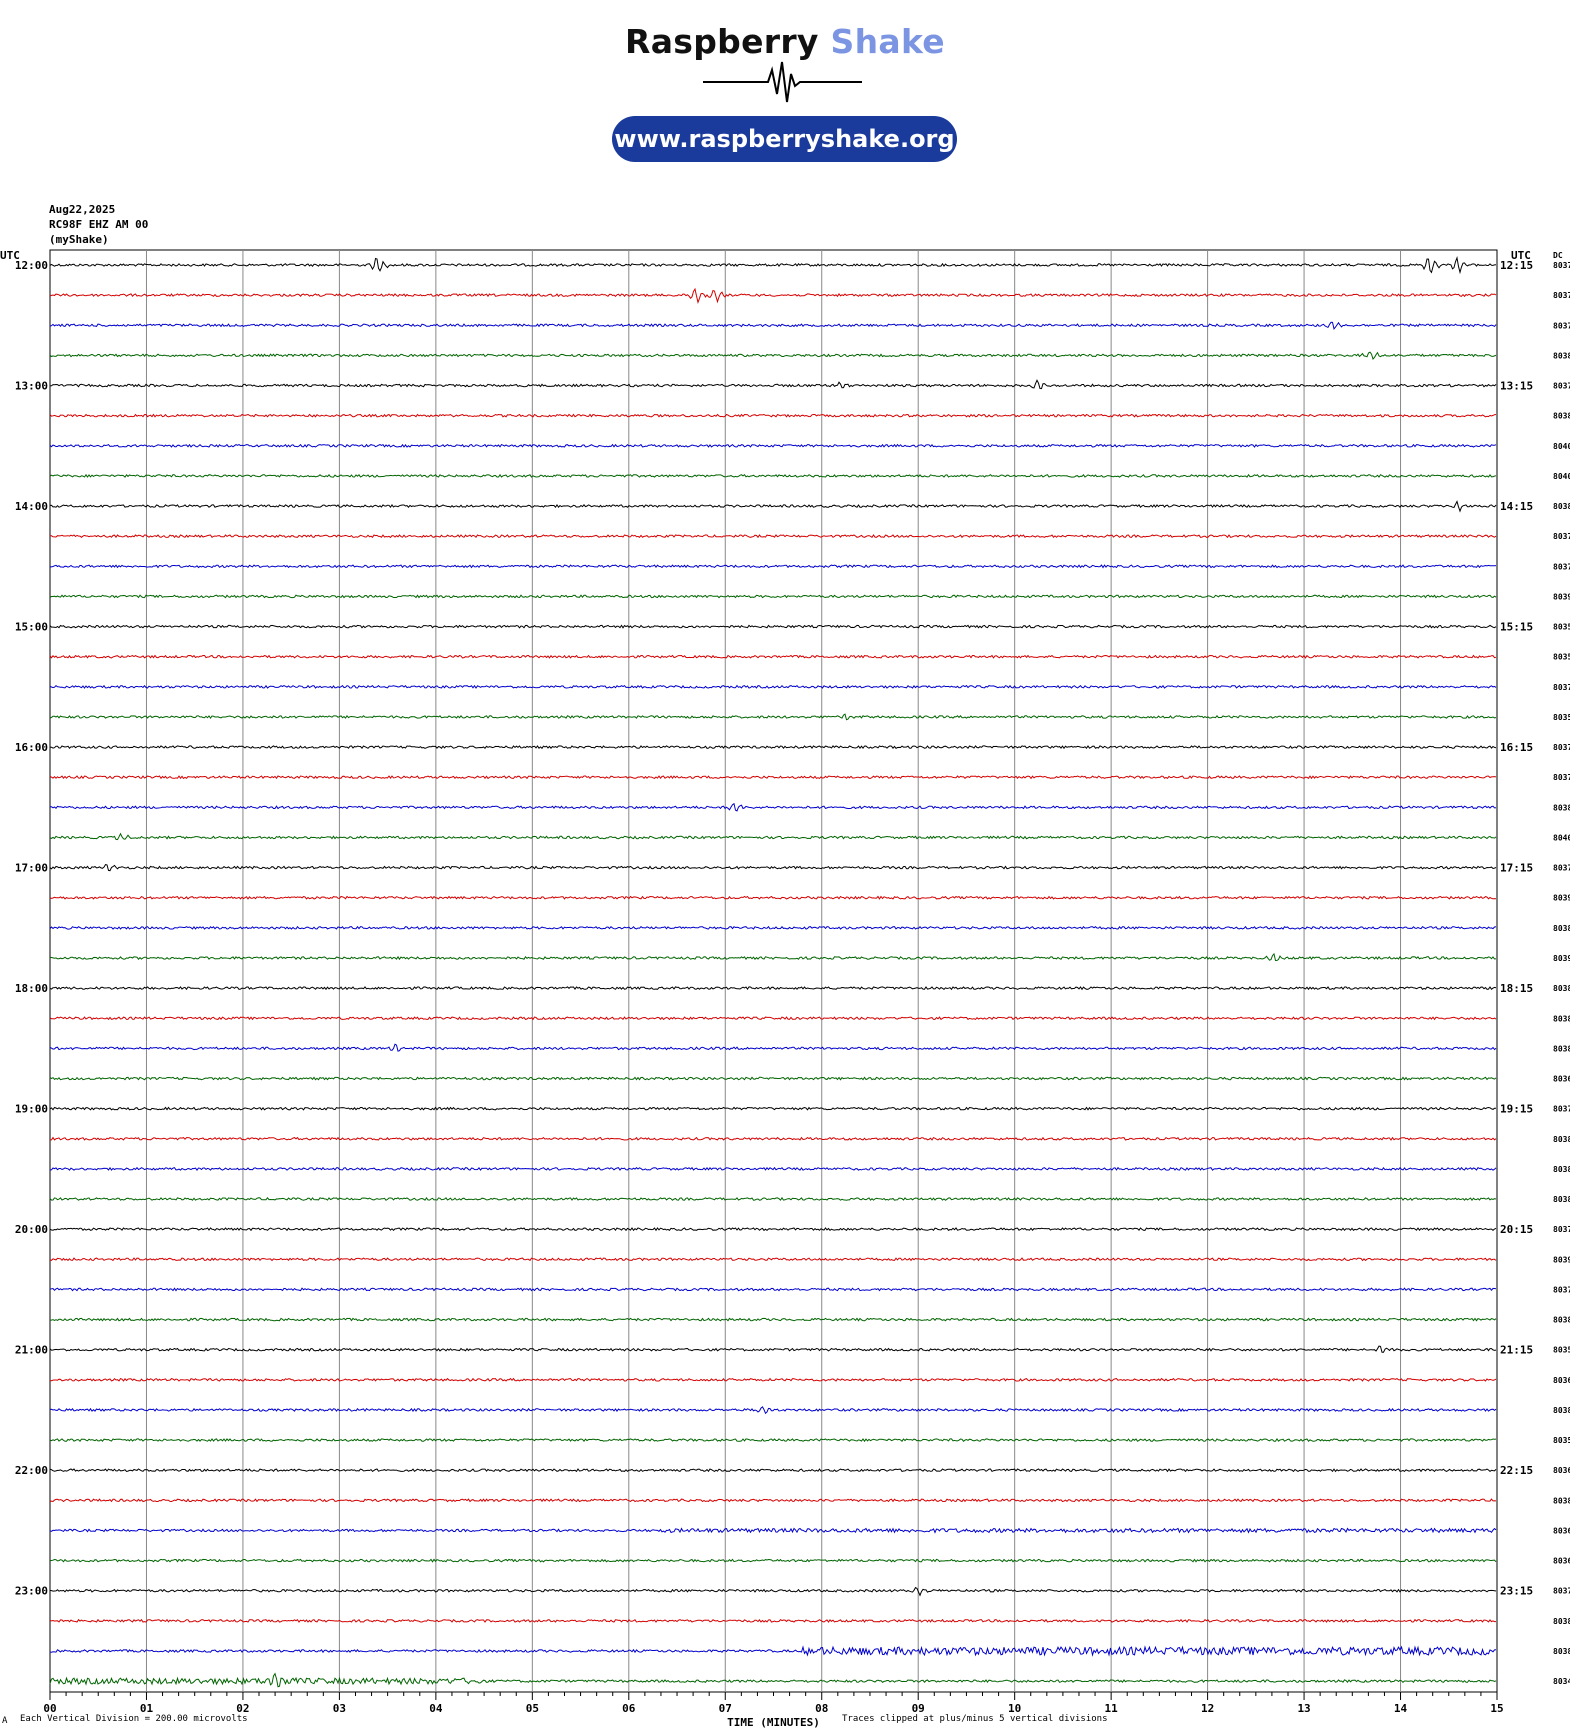  What do you see at coordinates (918, 1708) in the screenshot?
I see `x-tick-label: 09` at bounding box center [918, 1708].